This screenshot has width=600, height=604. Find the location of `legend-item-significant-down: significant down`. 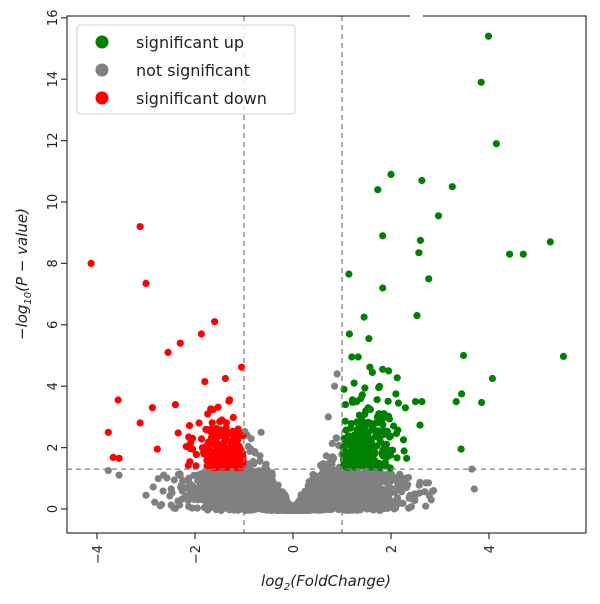

legend-item-significant-down: significant down is located at coordinates (181, 98).